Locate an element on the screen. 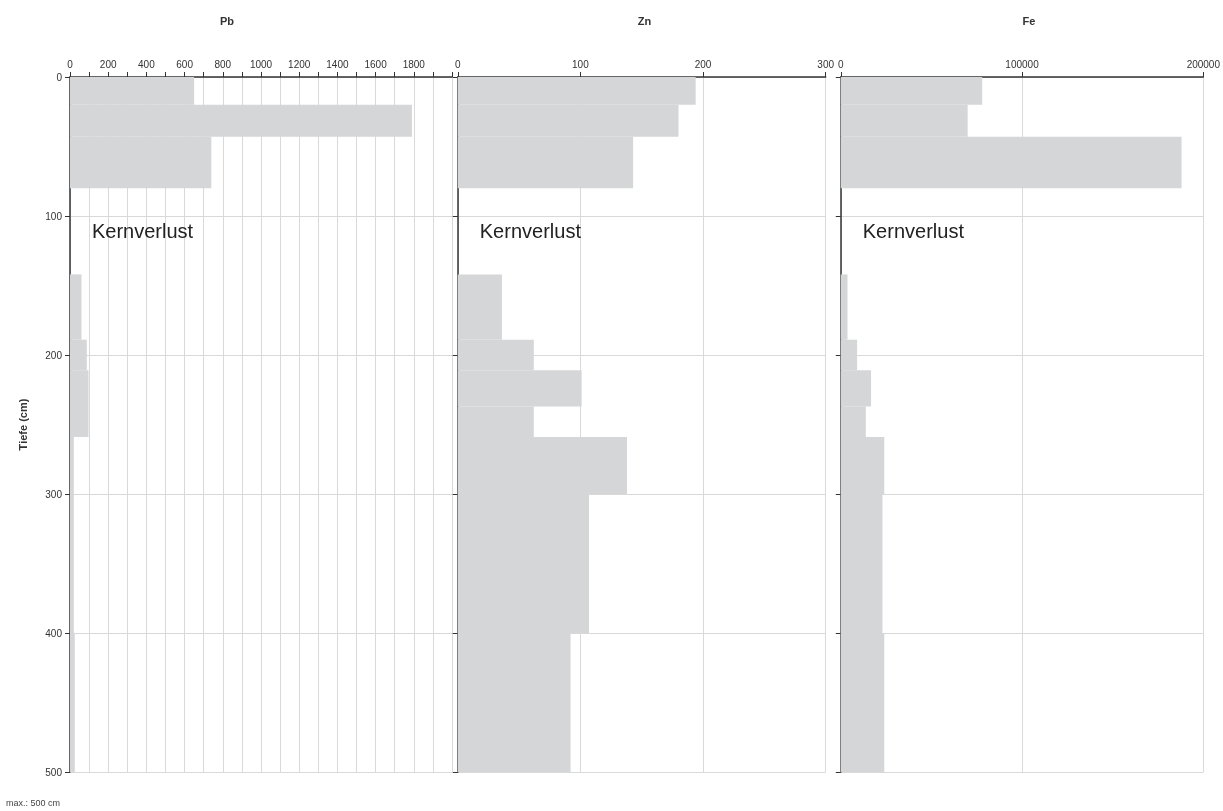  chart-title: Pb is located at coordinates (227, 20).